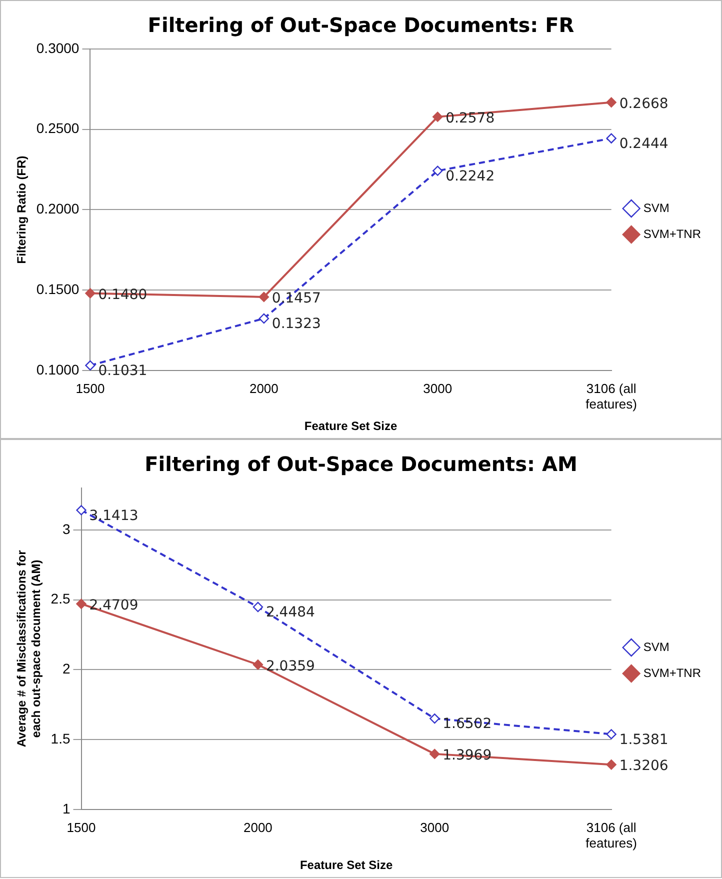 This screenshot has width=722, height=879. I want to click on data-label: 1.3206, so click(643, 766).